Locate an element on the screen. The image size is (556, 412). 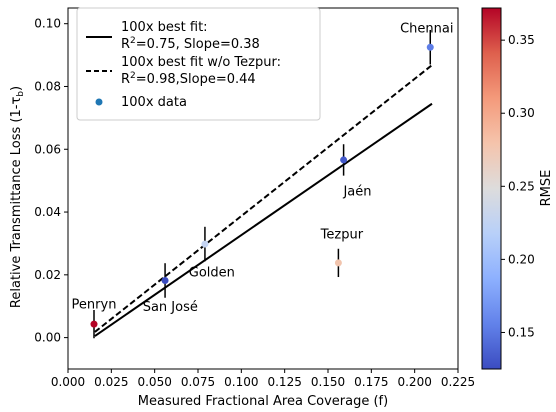
colorbar-tick-label: 0.20 is located at coordinates (521, 259).